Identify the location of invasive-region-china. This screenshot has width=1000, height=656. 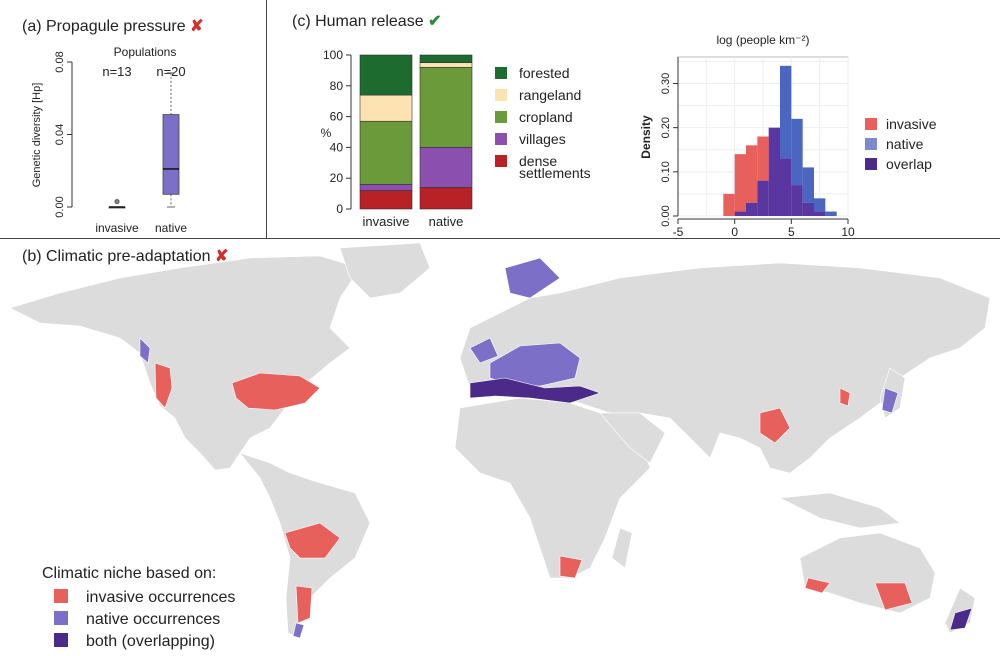
(775, 425).